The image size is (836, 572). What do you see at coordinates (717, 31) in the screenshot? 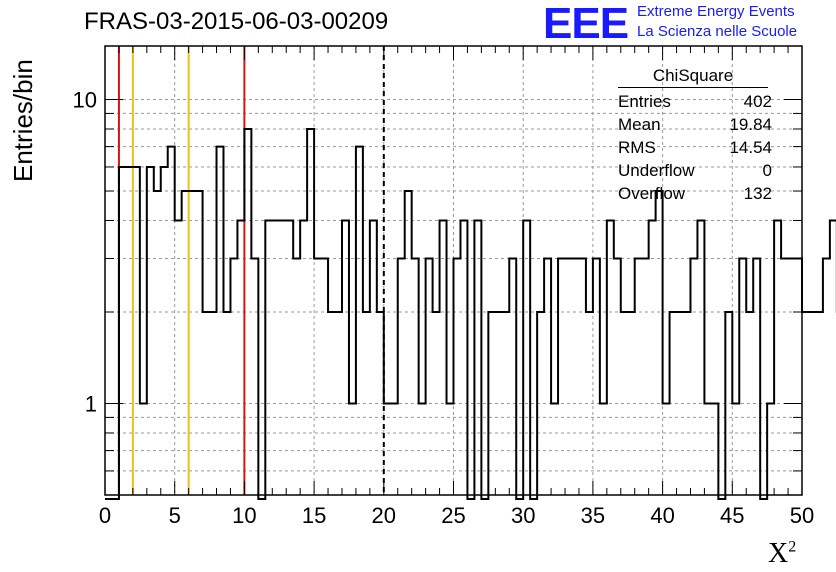
I see `logo-line2: La Scienza nelle Scuole` at bounding box center [717, 31].